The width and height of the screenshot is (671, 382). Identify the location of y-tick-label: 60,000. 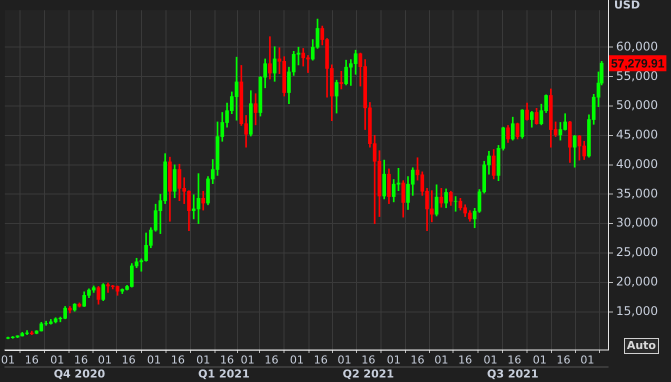
(637, 46).